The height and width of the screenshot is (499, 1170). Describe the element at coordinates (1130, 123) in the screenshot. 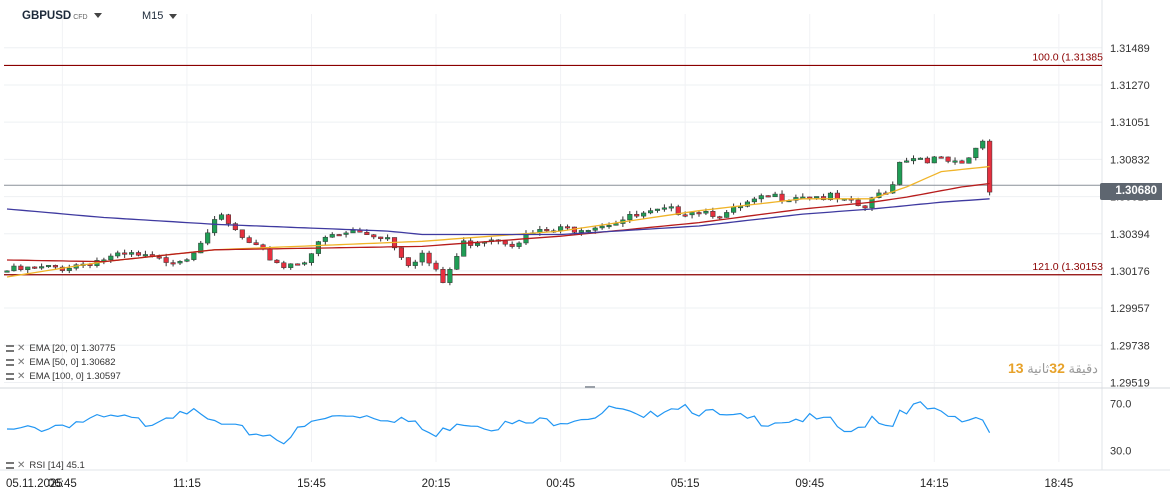

I see `y-tick-label: 1.31051` at that location.